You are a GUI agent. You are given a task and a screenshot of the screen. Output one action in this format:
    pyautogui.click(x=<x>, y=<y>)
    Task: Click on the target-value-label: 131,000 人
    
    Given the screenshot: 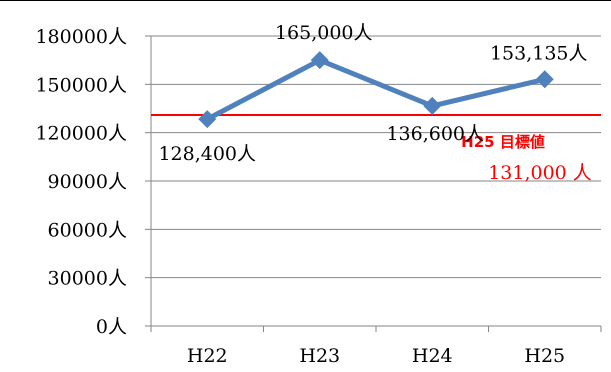 What is the action you would take?
    pyautogui.click(x=540, y=173)
    